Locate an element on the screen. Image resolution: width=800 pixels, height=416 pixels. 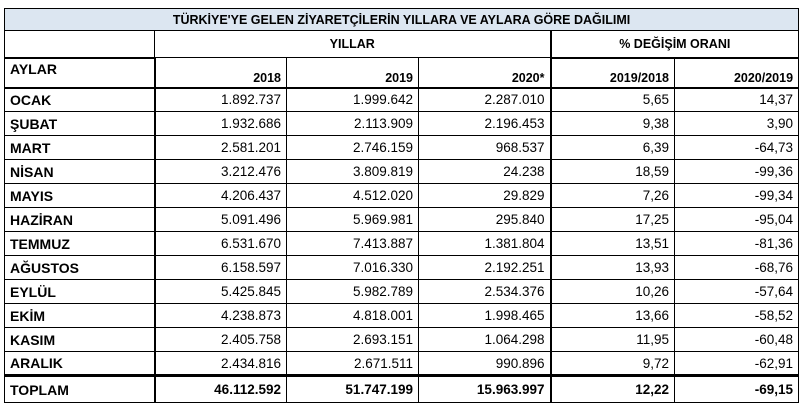
cell-p2019: 3,90 is located at coordinates (736, 123).